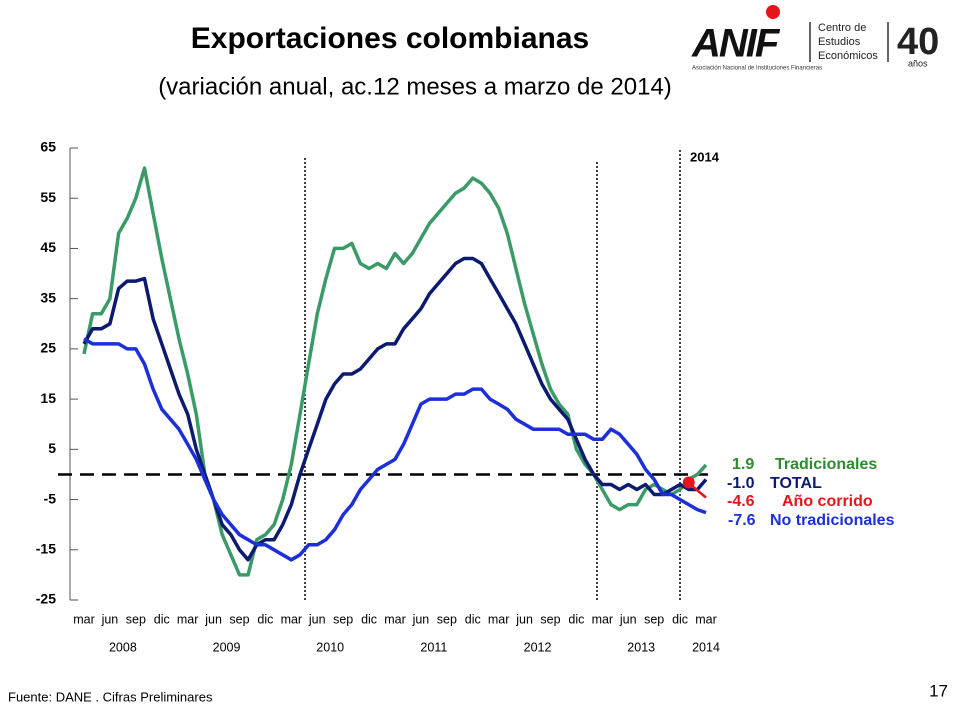 The width and height of the screenshot is (960, 720). Describe the element at coordinates (48, 197) in the screenshot. I see `y-tick-label: 55` at that location.